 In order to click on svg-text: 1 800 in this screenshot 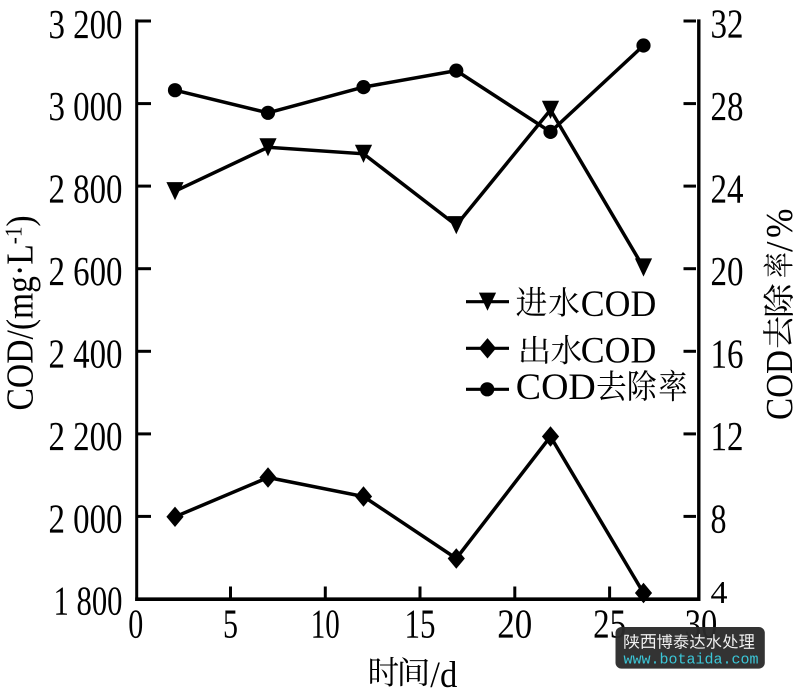, I will do `click(88, 600)`.